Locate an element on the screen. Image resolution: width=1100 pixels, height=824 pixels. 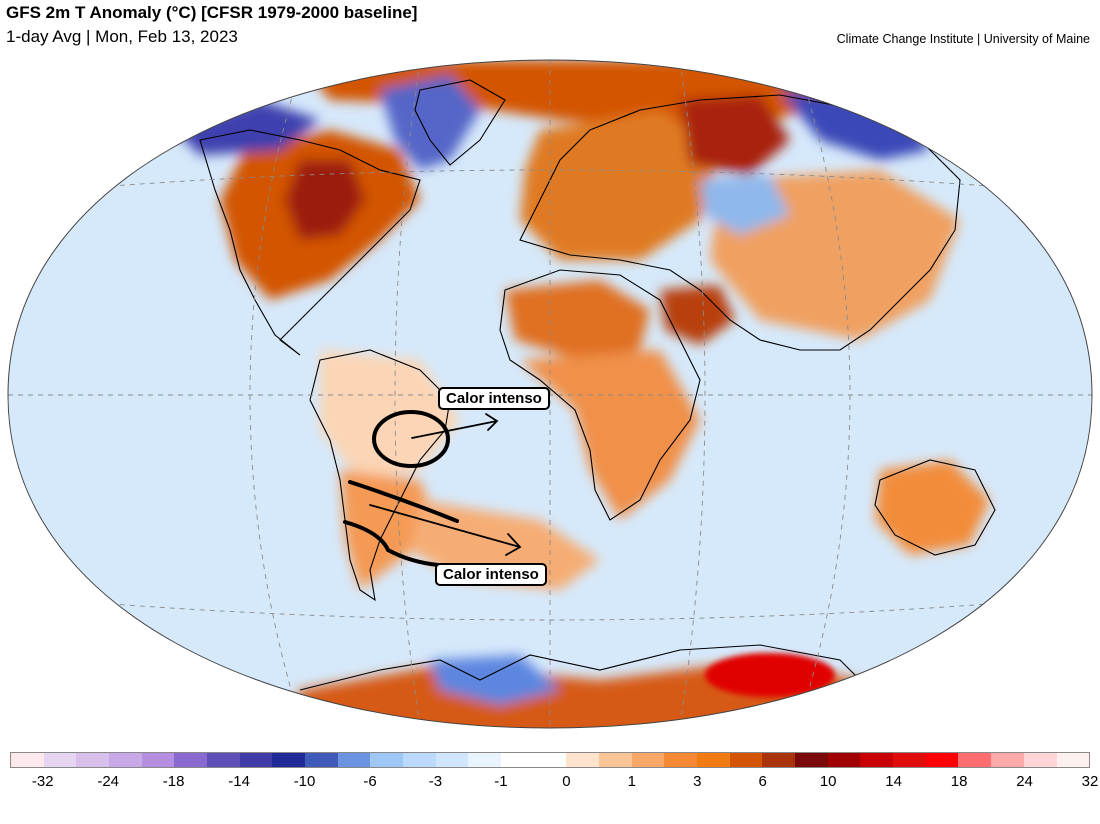
africa-outline is located at coordinates (600, 395).